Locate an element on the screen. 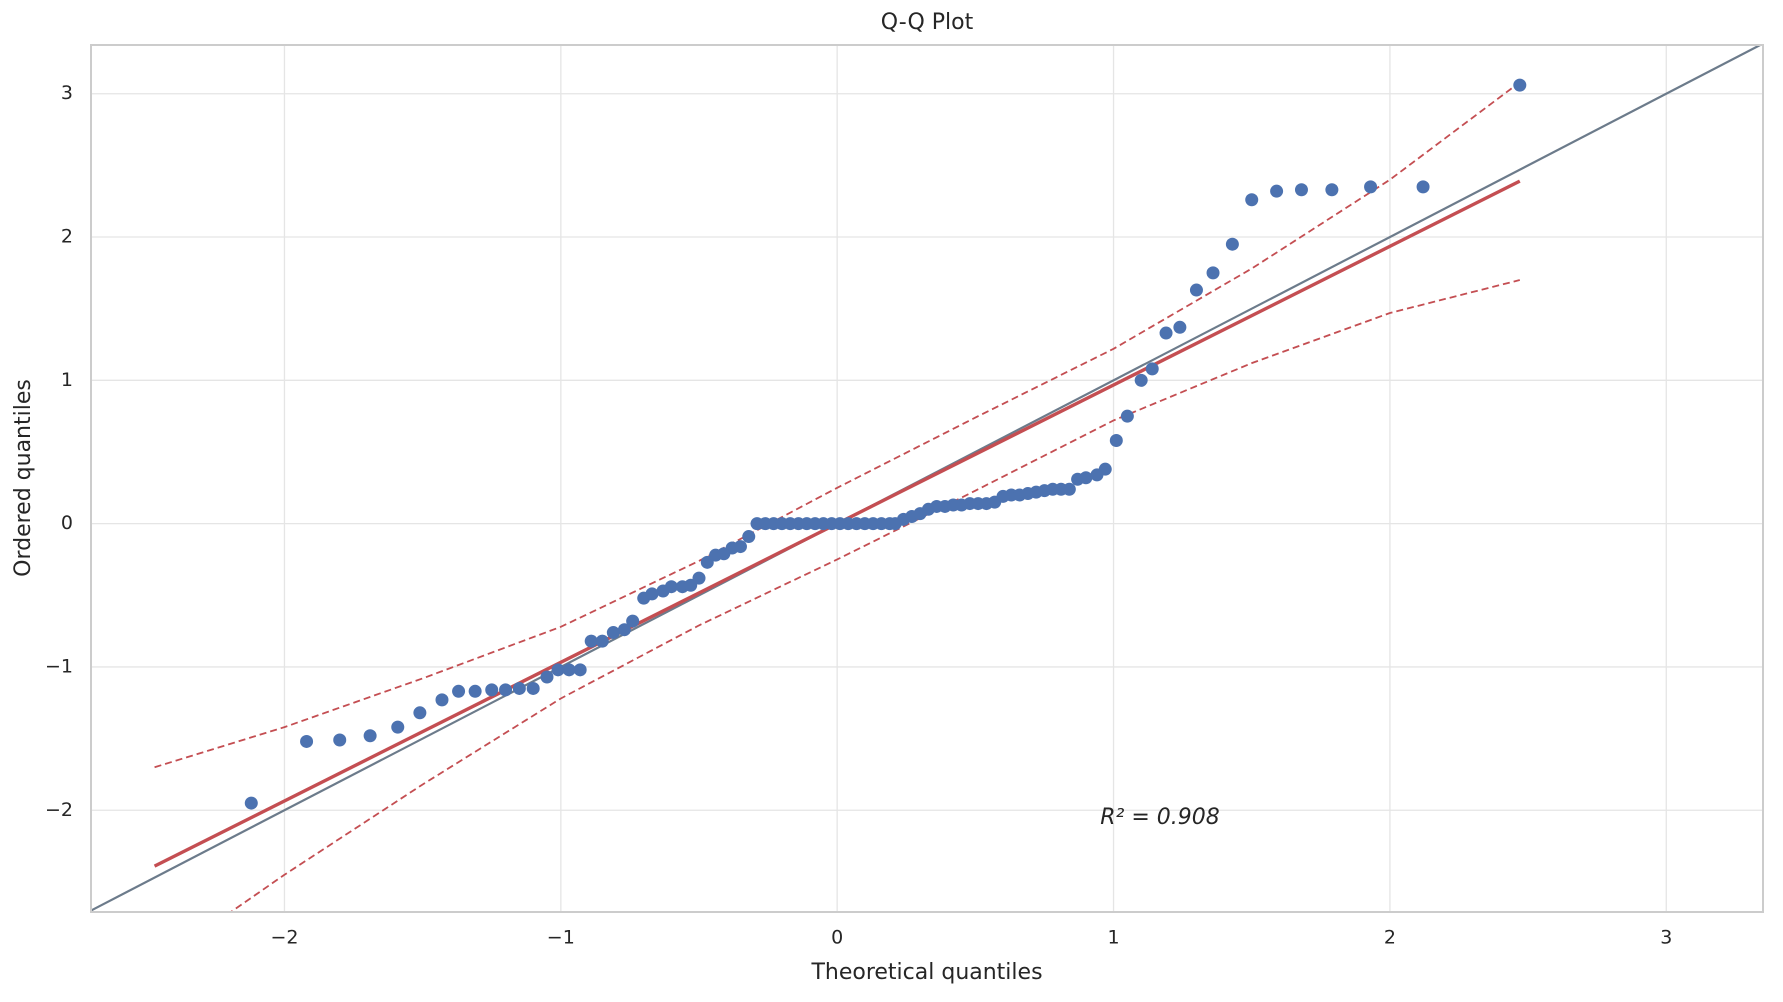  chart-title: Q-Q Plot is located at coordinates (927, 22).